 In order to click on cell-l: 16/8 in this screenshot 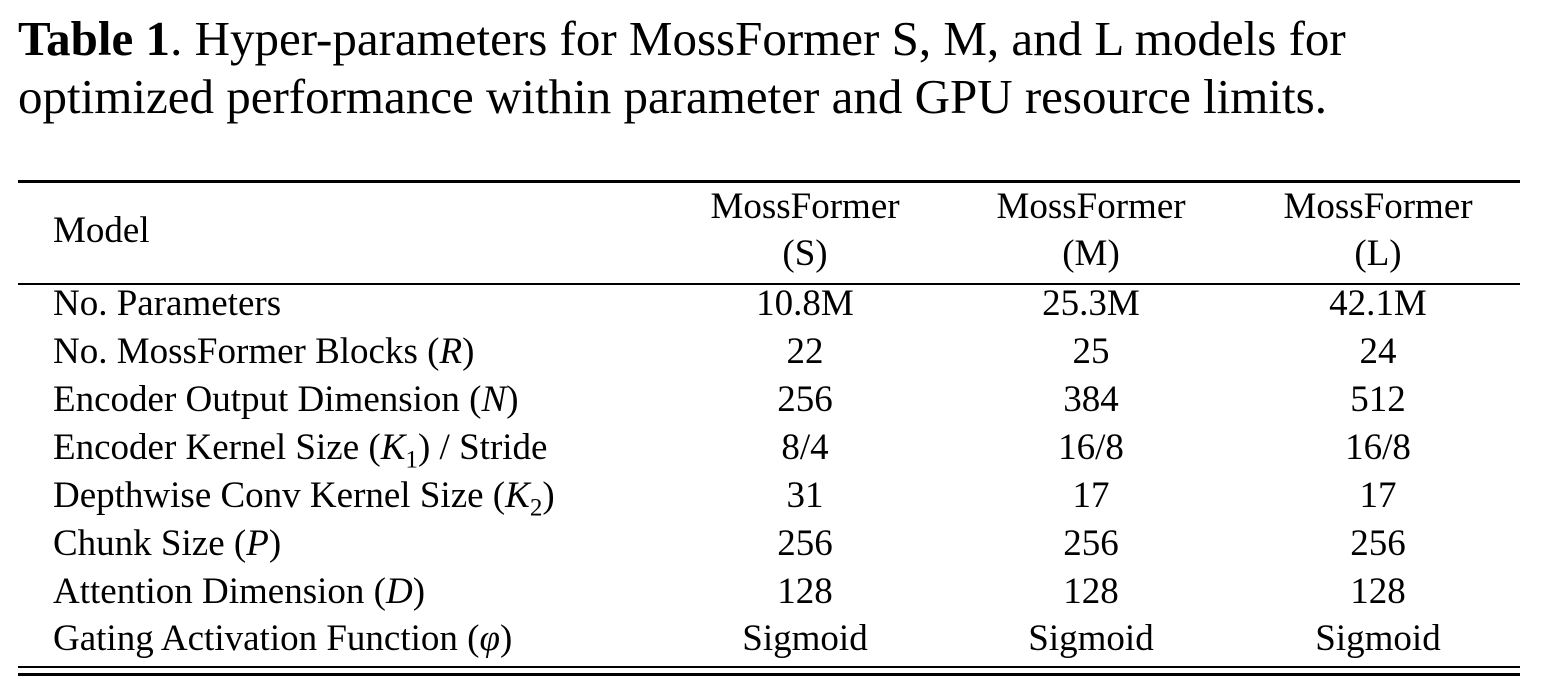, I will do `click(1378, 447)`.